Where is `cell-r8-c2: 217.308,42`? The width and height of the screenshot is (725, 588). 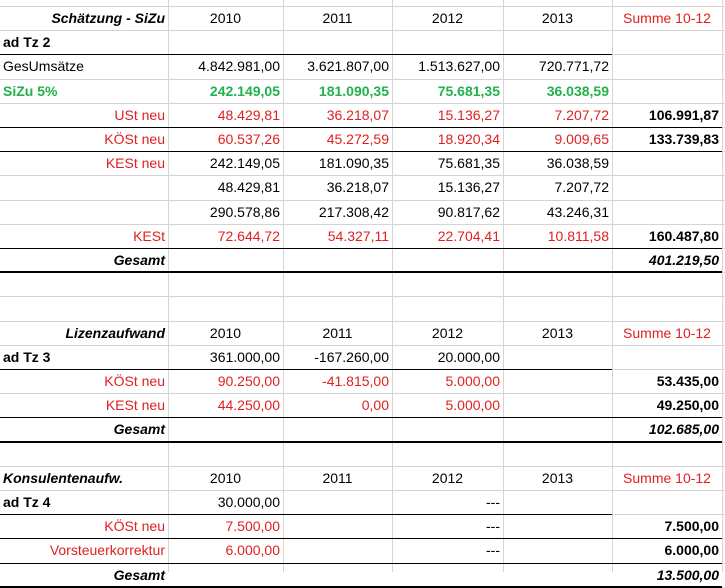 cell-r8-c2: 217.308,42 is located at coordinates (353, 212).